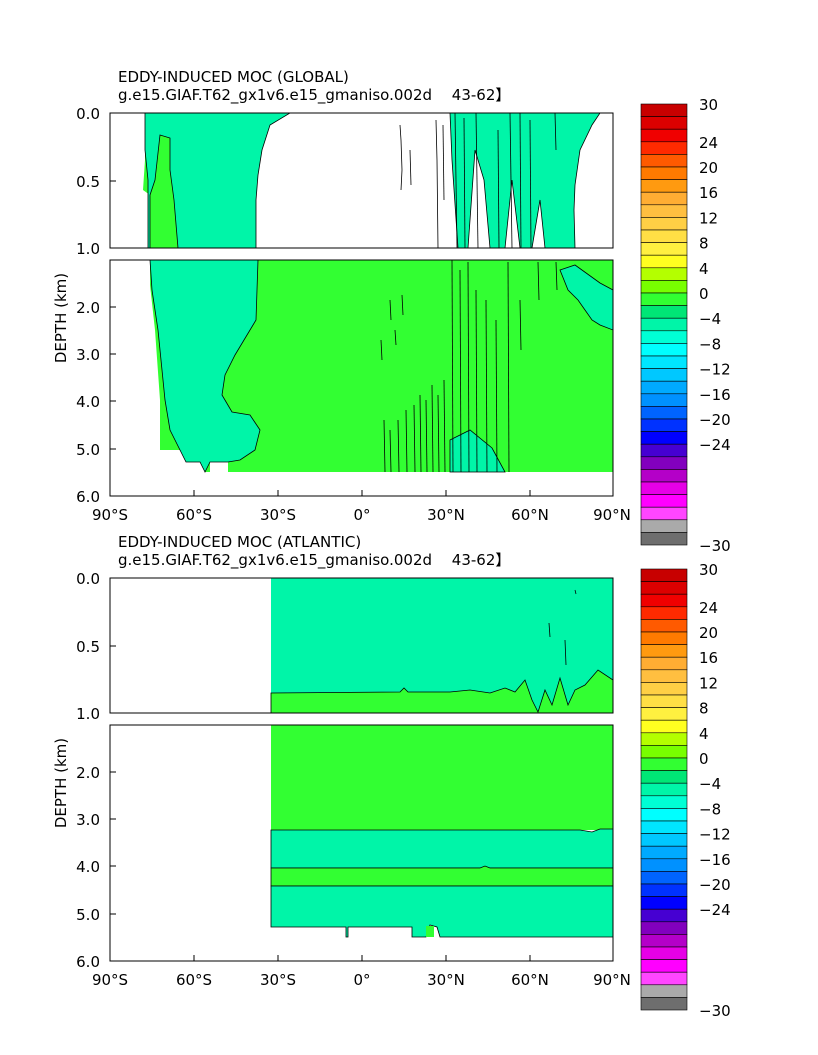 The image size is (818, 1055). What do you see at coordinates (715, 1011) in the screenshot?
I see `atlantic-colorbar-label: −30` at bounding box center [715, 1011].